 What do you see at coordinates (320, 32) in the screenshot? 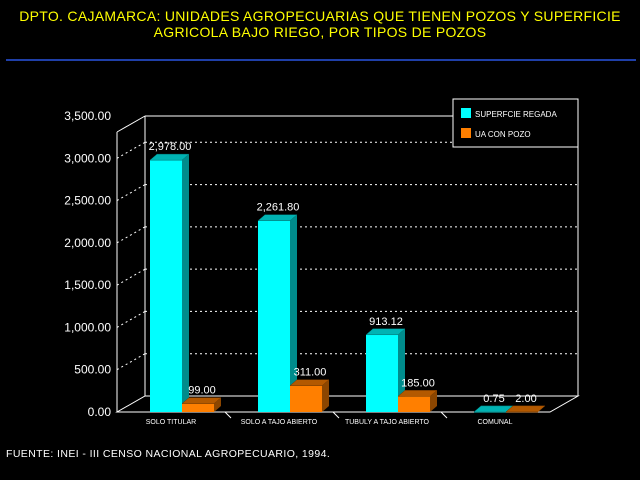
I see `chart-title-line2: AGRICOLA BAJO RIEGO, POR TIPOS DE POZOS` at bounding box center [320, 32].